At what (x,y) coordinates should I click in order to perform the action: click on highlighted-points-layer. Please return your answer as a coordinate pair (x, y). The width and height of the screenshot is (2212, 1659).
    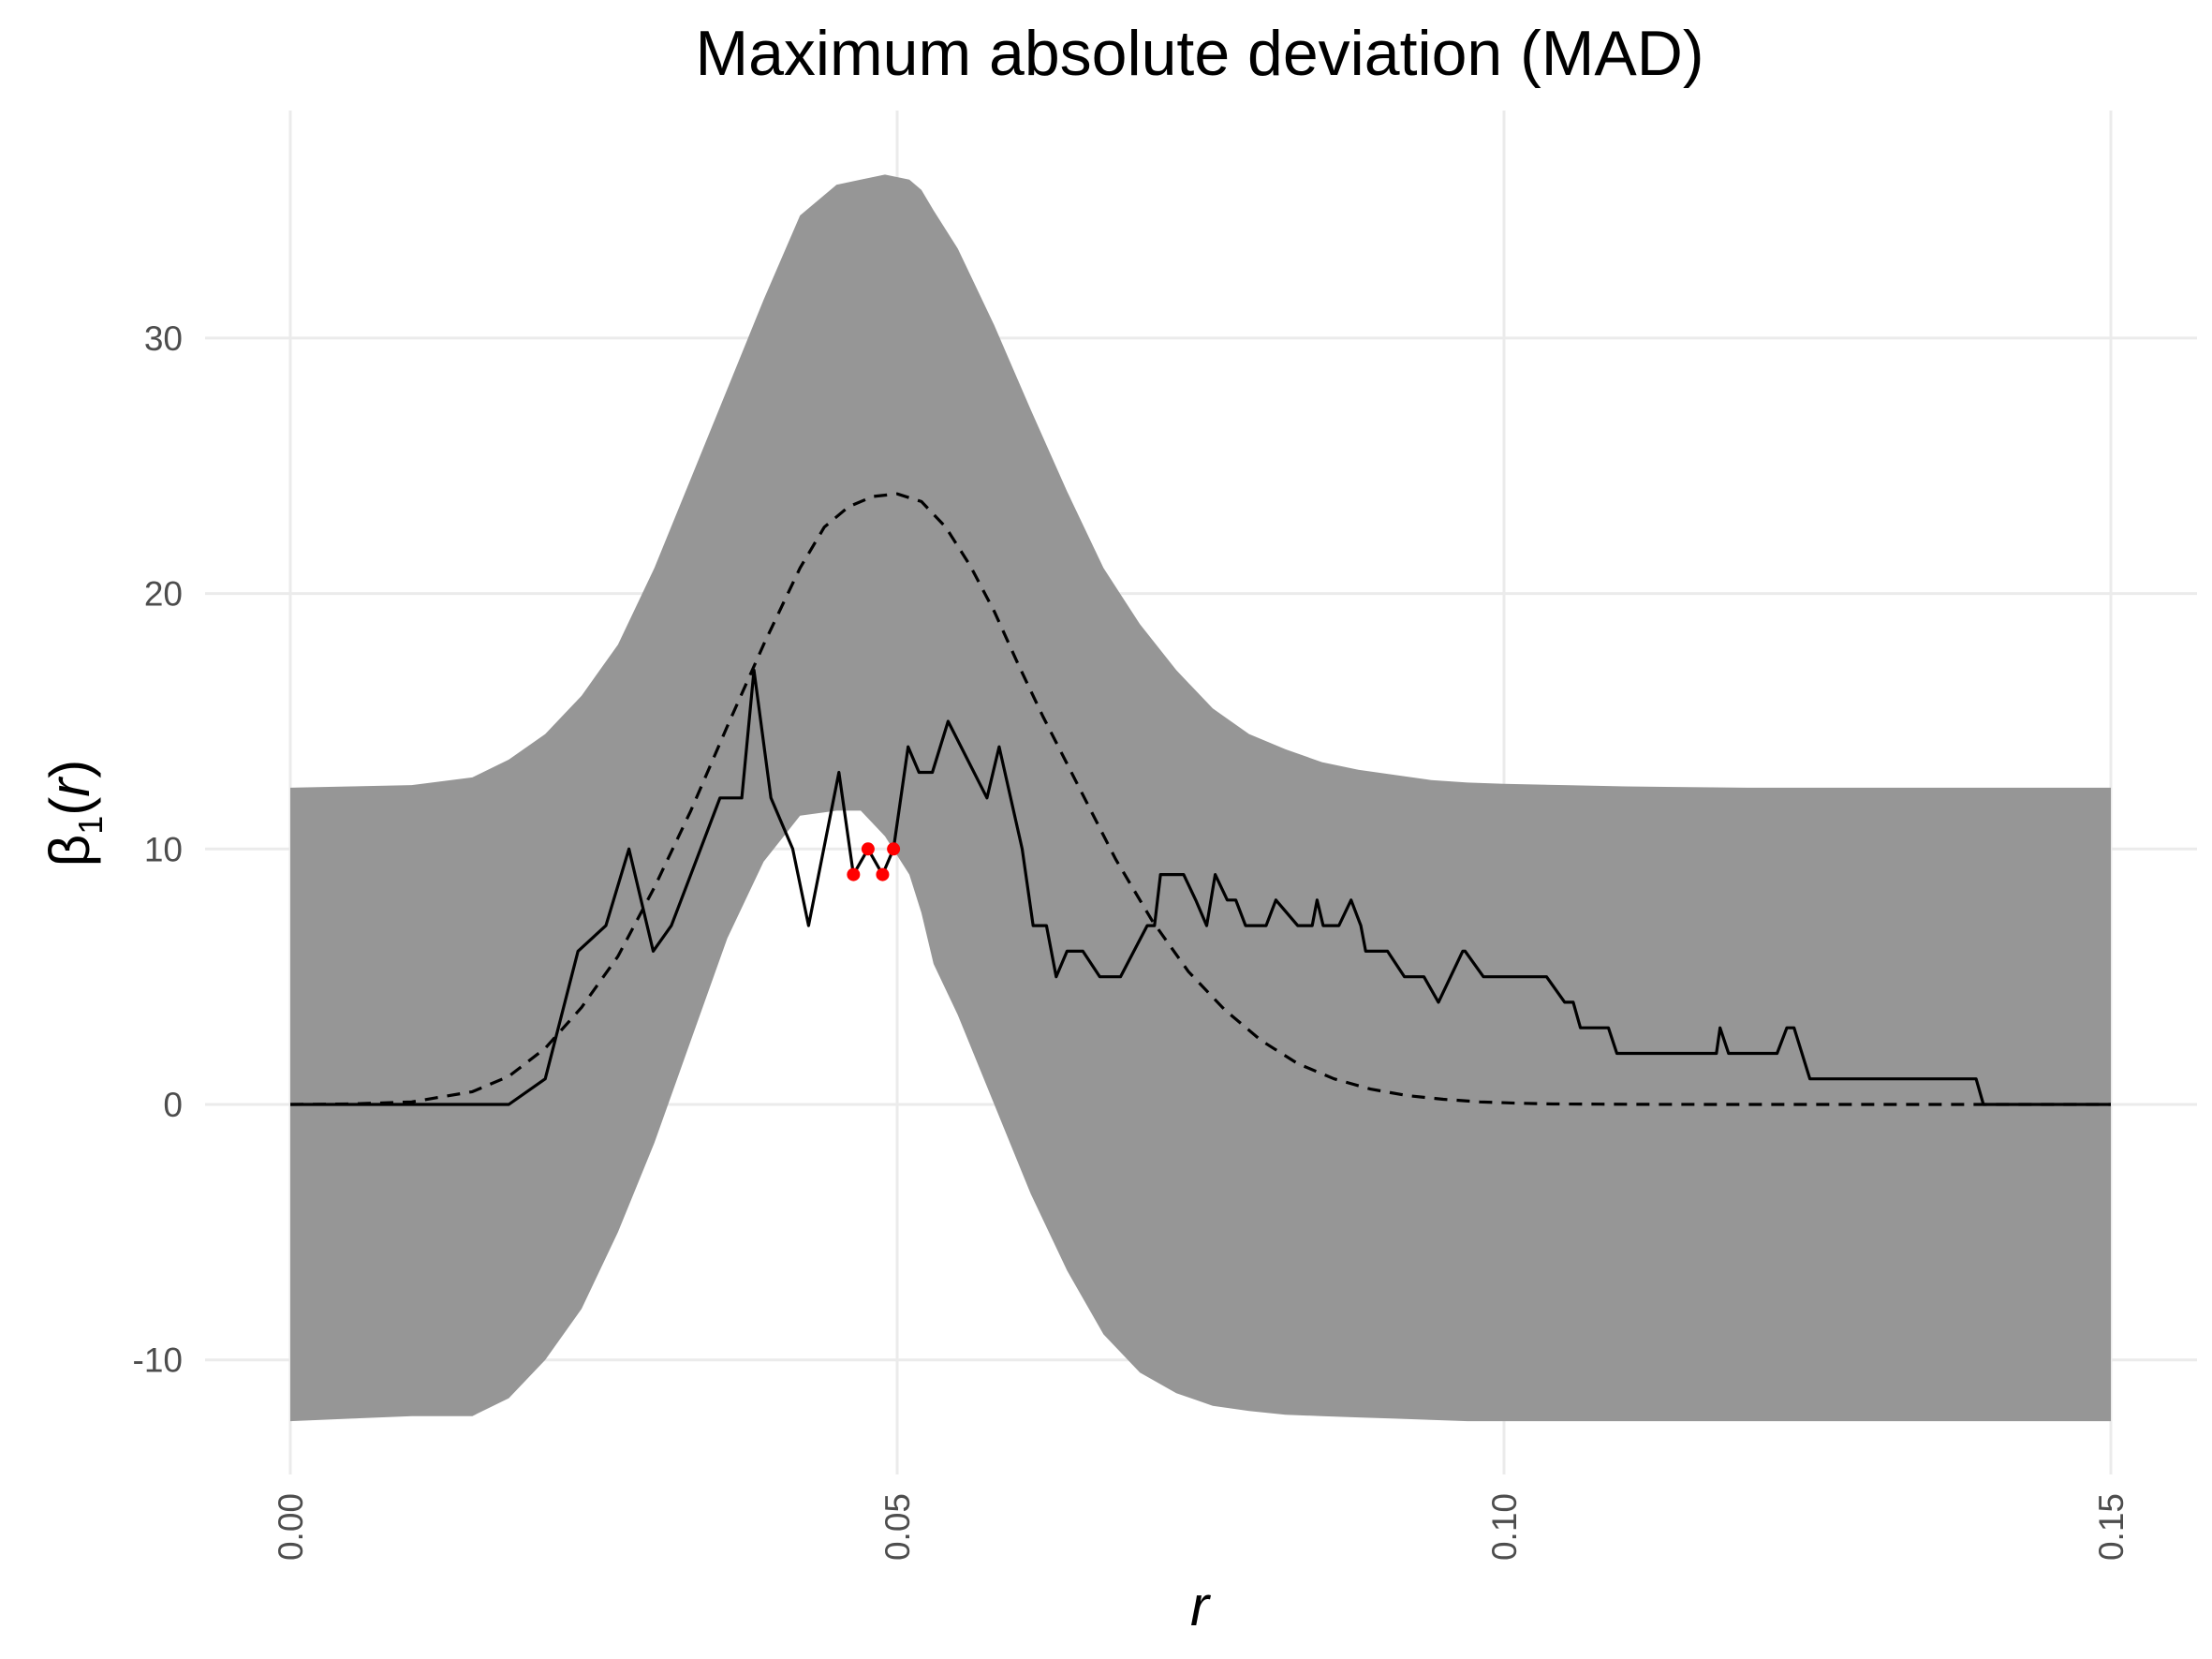
    Looking at the image, I should click on (874, 862).